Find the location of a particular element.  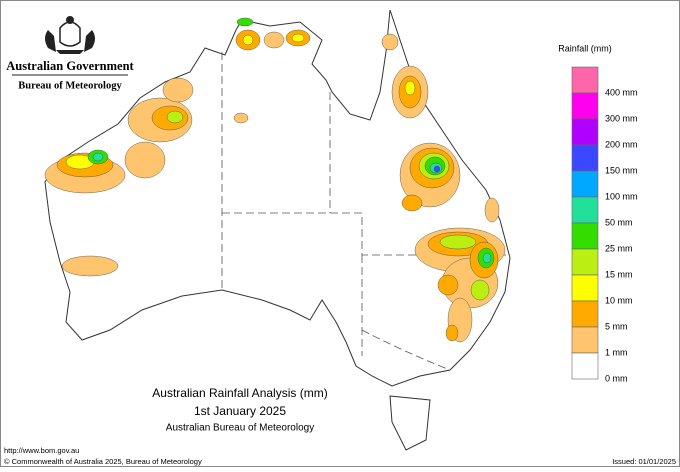

legend-label: 200 mm is located at coordinates (621, 144).